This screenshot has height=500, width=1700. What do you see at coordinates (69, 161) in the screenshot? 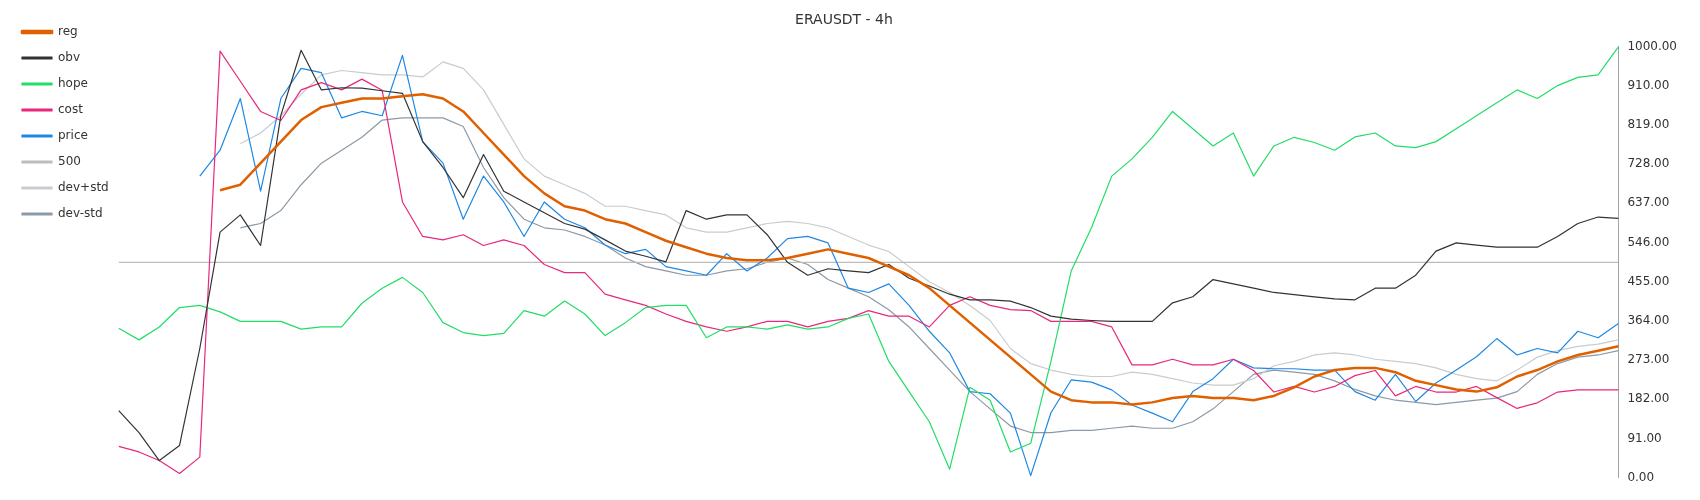
I see `legend-label: 500` at bounding box center [69, 161].